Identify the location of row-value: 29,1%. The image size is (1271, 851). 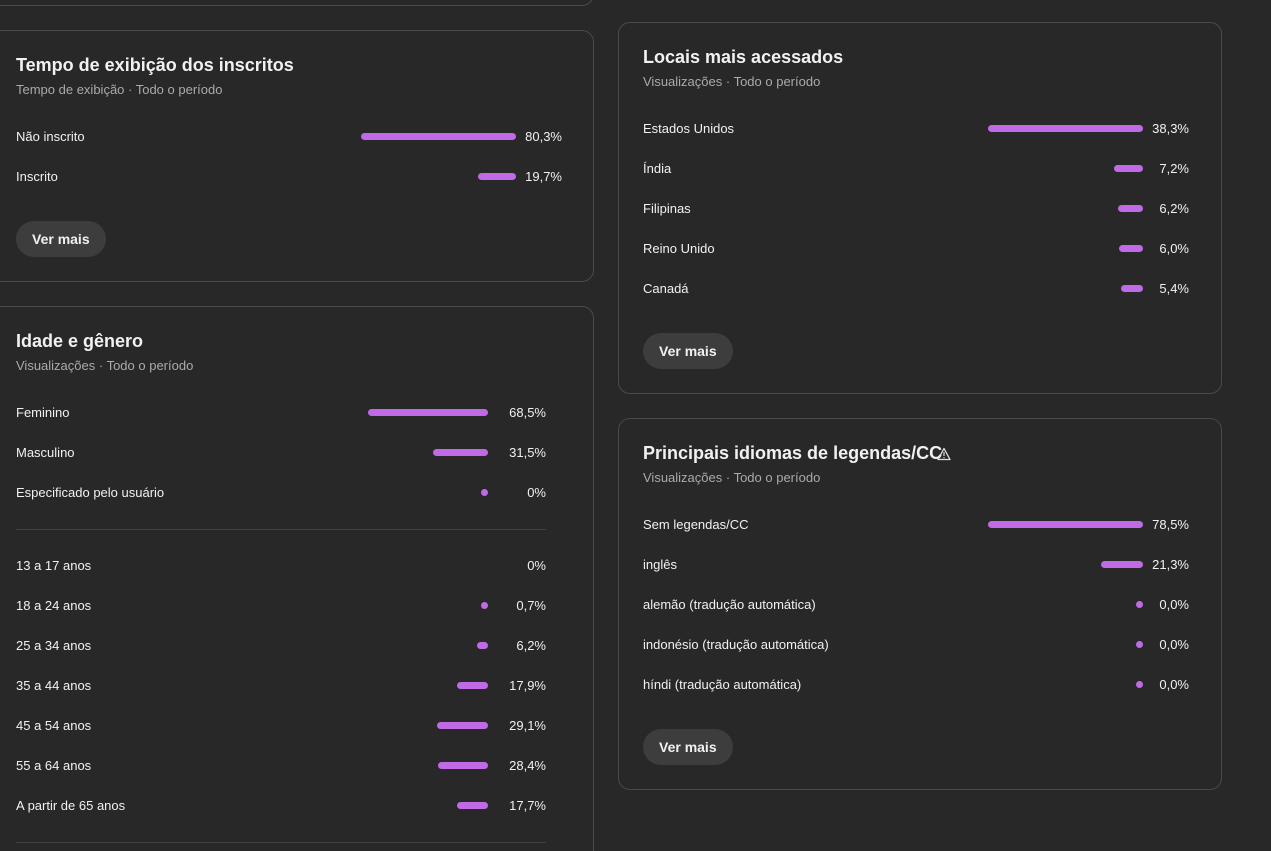
(527, 725).